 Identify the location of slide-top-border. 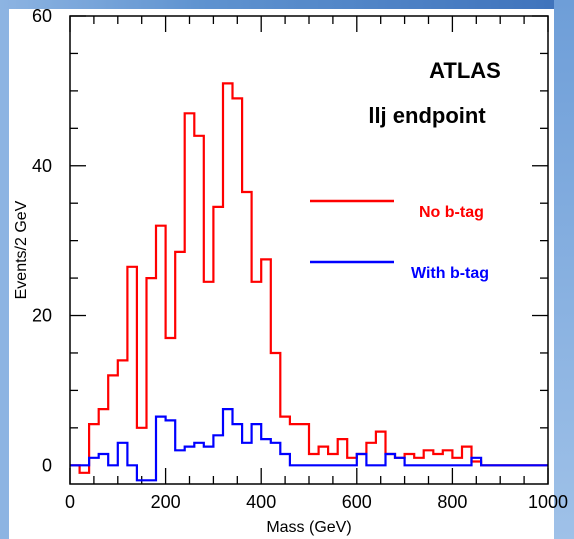
(287, 4).